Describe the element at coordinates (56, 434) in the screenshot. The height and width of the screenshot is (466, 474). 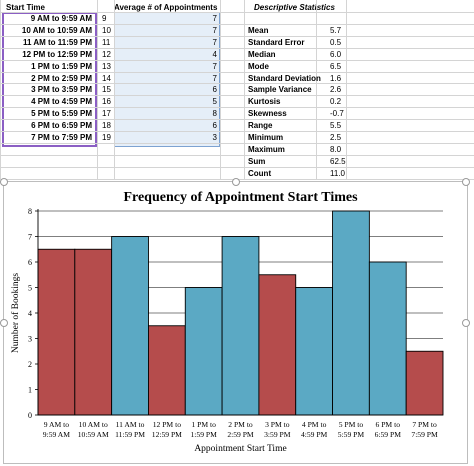
I see `x-tick-label-line2: 9:59 AM` at that location.